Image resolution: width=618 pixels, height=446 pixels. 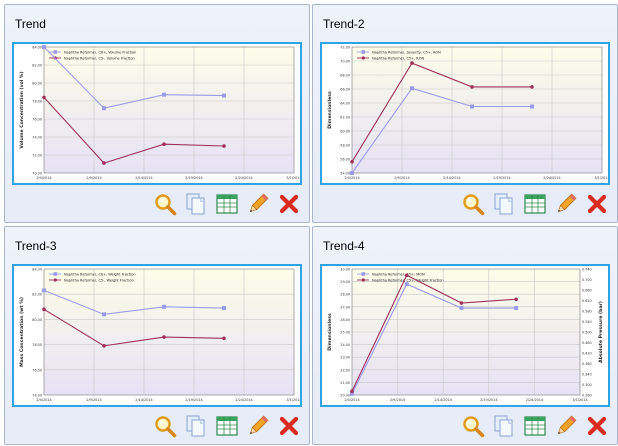 I want to click on y2-tick-label: 0.460, so click(x=587, y=343).